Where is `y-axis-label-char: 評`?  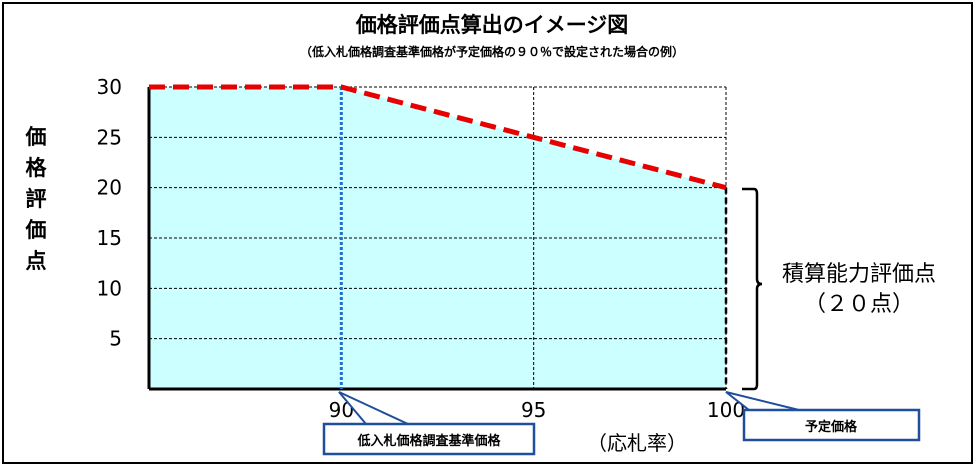 y-axis-label-char: 評 is located at coordinates (36, 199).